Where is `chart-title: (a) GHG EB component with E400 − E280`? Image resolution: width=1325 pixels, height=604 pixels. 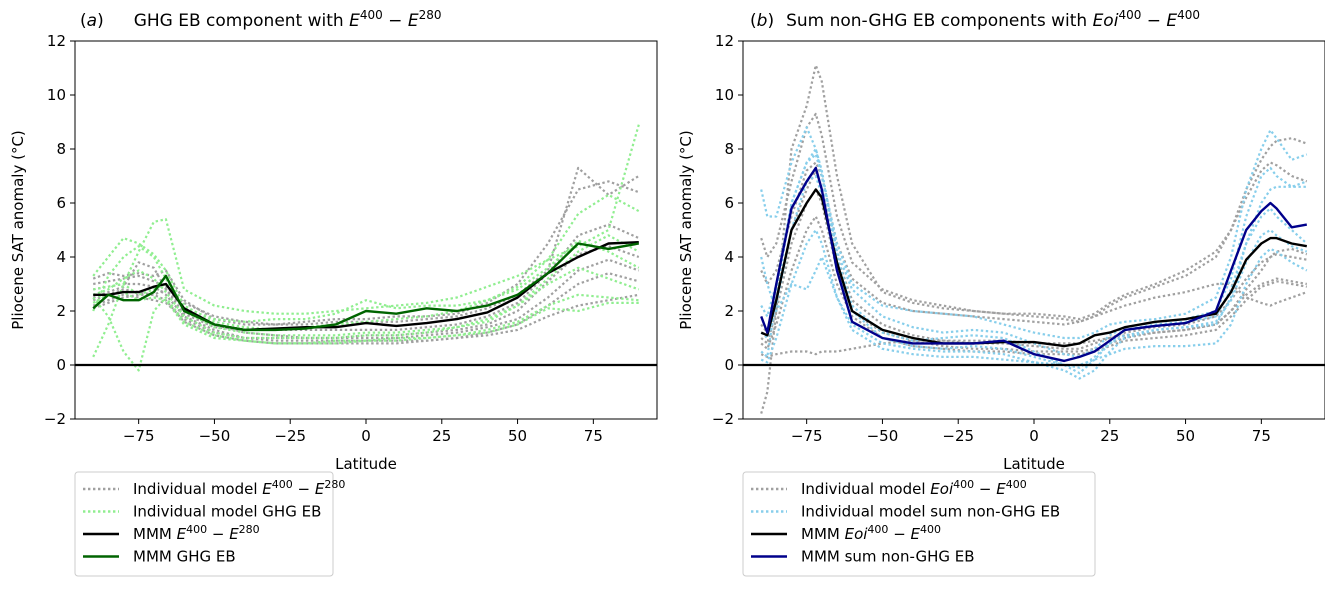 chart-title: (a) GHG EB component with E400 − E280 is located at coordinates (260, 19).